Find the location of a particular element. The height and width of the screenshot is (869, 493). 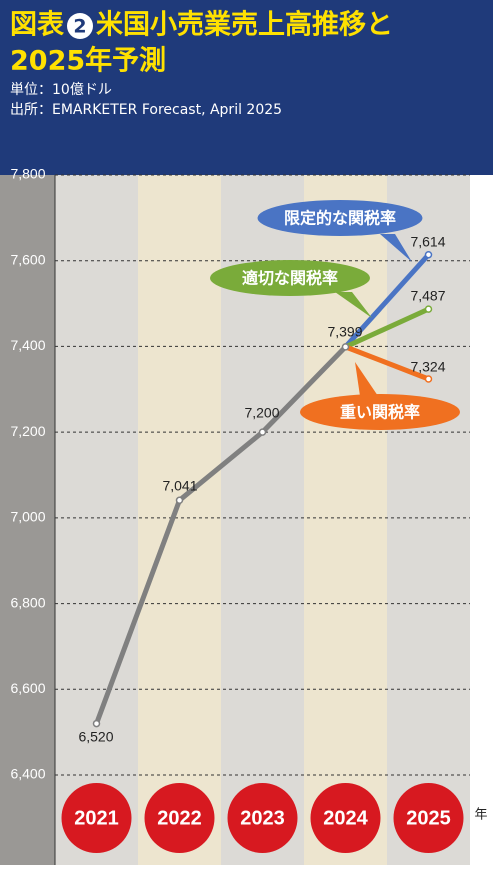

data-label: 6,520 is located at coordinates (95, 737).